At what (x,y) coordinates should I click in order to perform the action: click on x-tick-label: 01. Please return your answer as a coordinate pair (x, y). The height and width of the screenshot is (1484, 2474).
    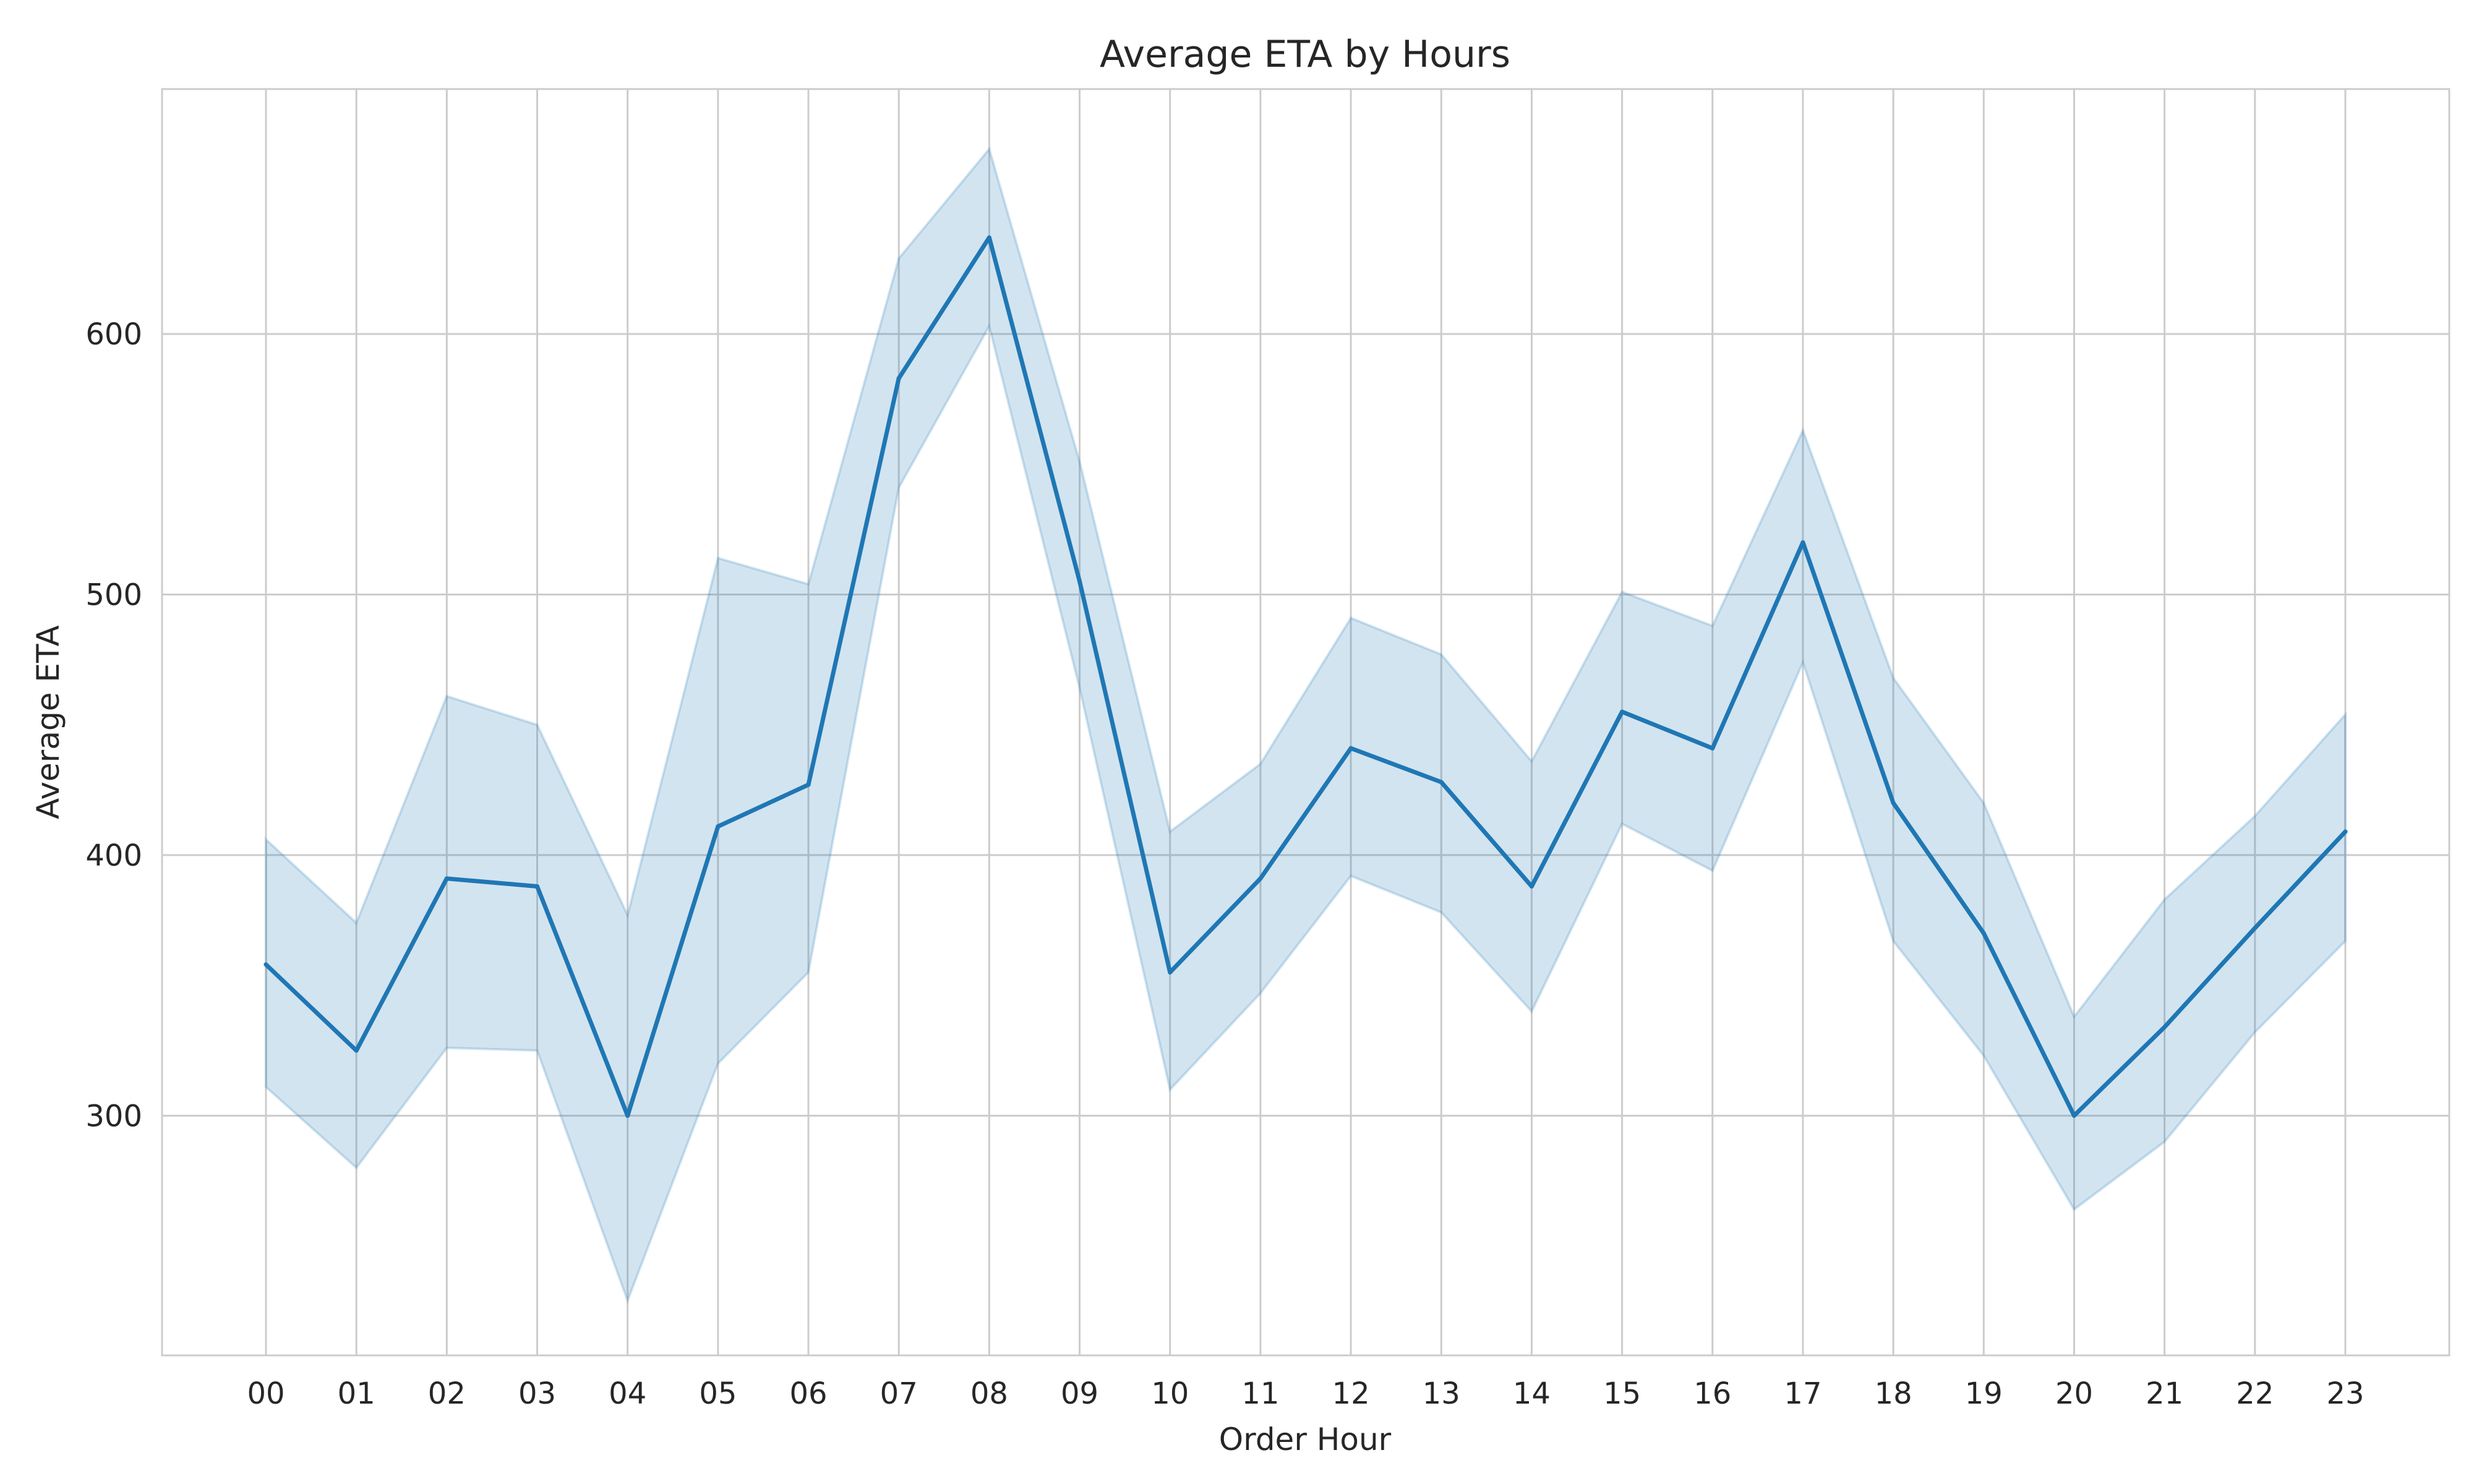
    Looking at the image, I should click on (356, 1393).